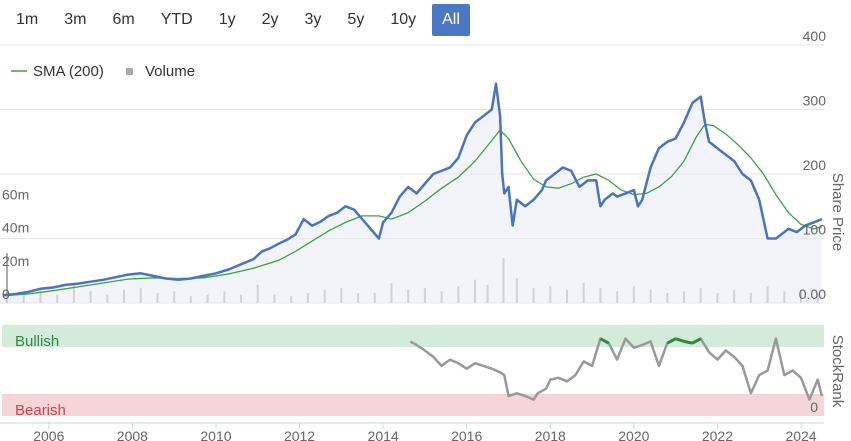 The image size is (851, 441). Describe the element at coordinates (68, 71) in the screenshot. I see `legend-sma-label: SMA (200)` at that location.